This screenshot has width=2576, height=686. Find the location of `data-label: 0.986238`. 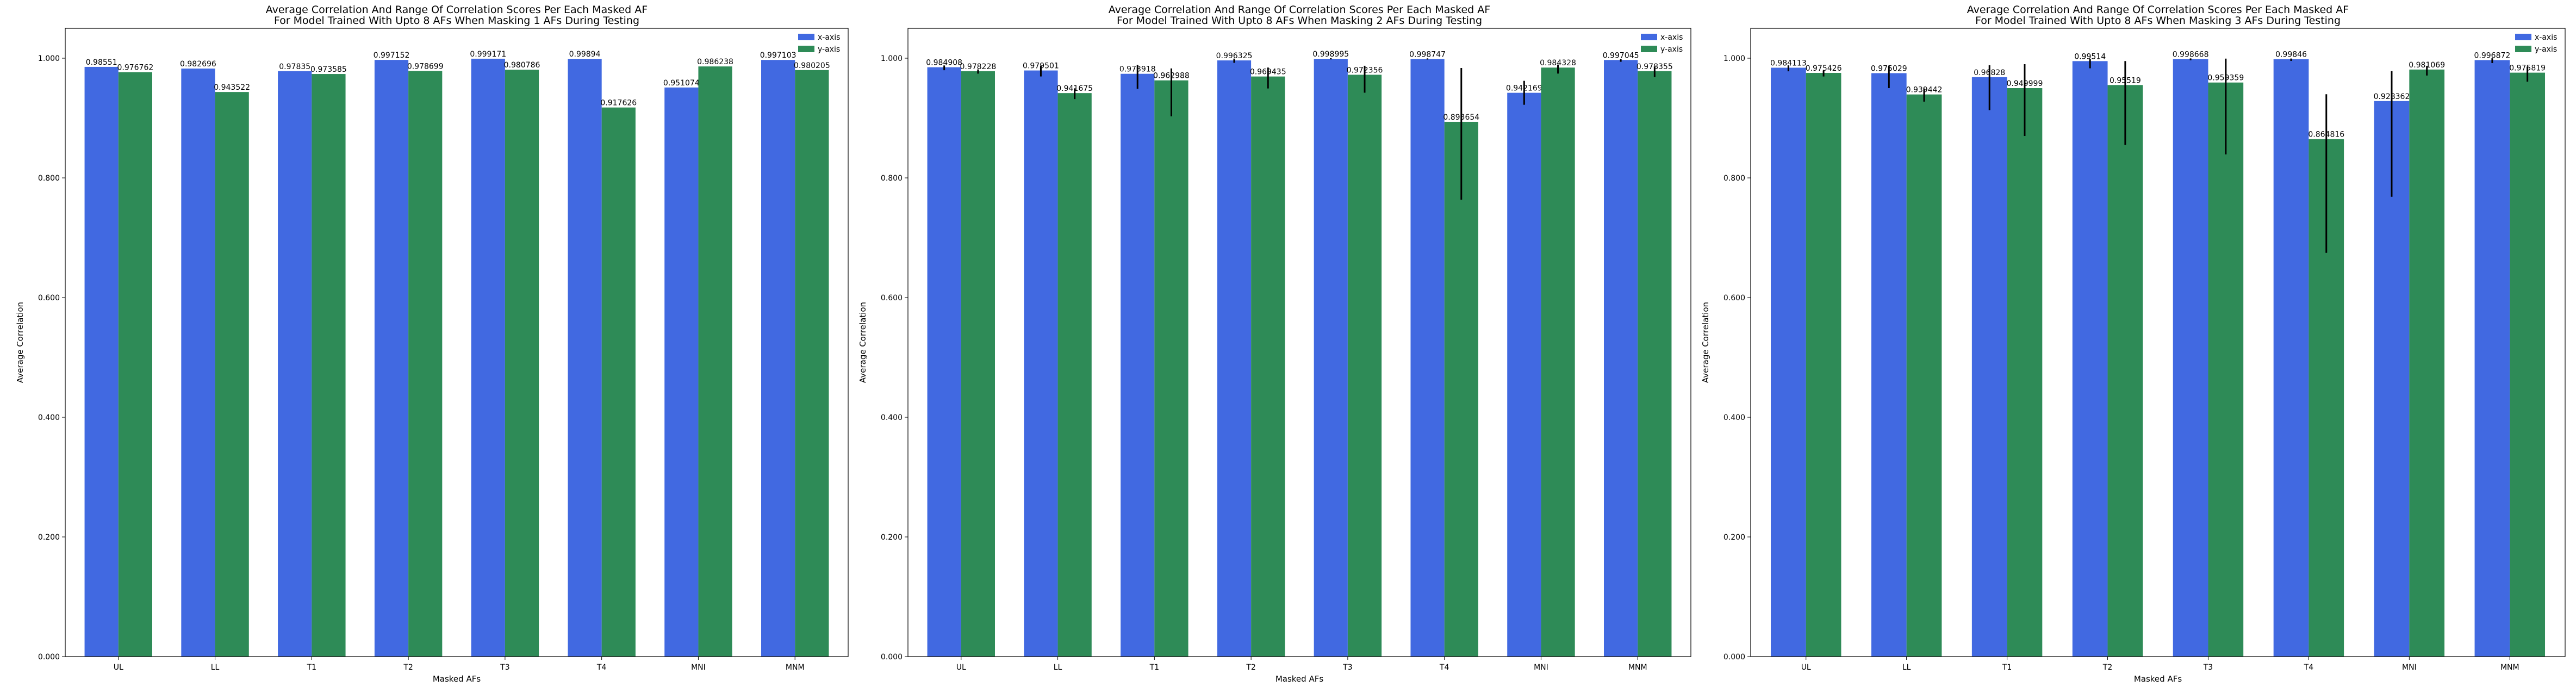

data-label: 0.986238 is located at coordinates (715, 62).